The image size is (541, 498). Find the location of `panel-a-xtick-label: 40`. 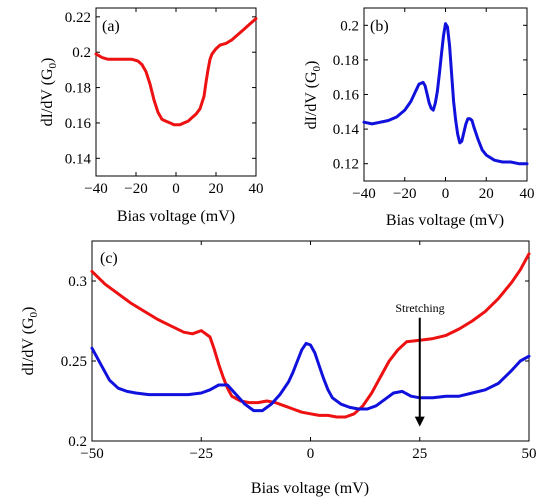

panel-a-xtick-label: 40 is located at coordinates (256, 189).